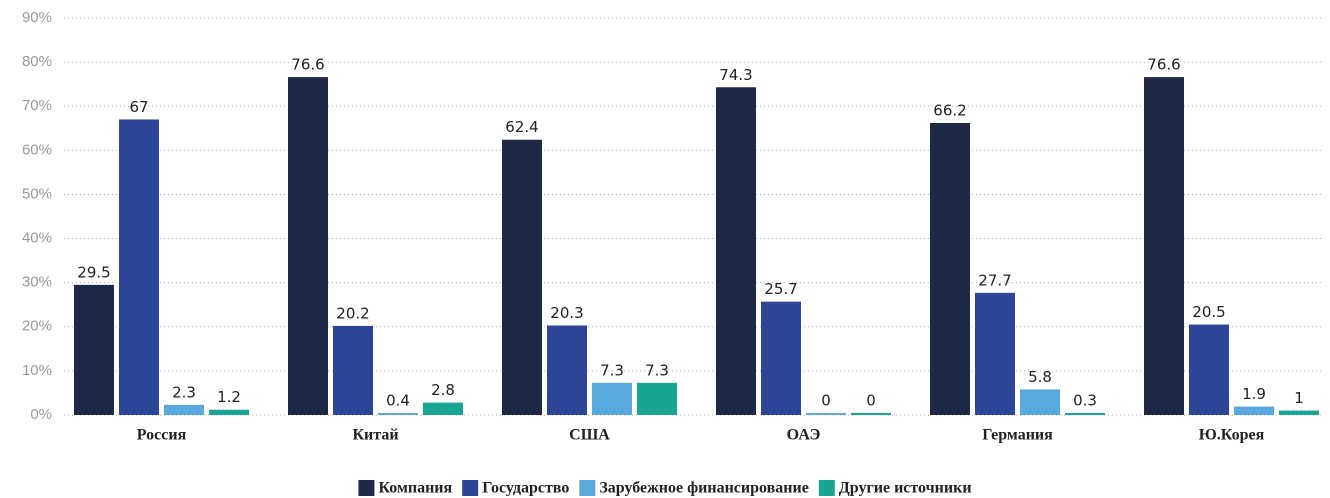 This screenshot has width=1330, height=498. I want to click on x-tick-label: Россия, so click(162, 435).